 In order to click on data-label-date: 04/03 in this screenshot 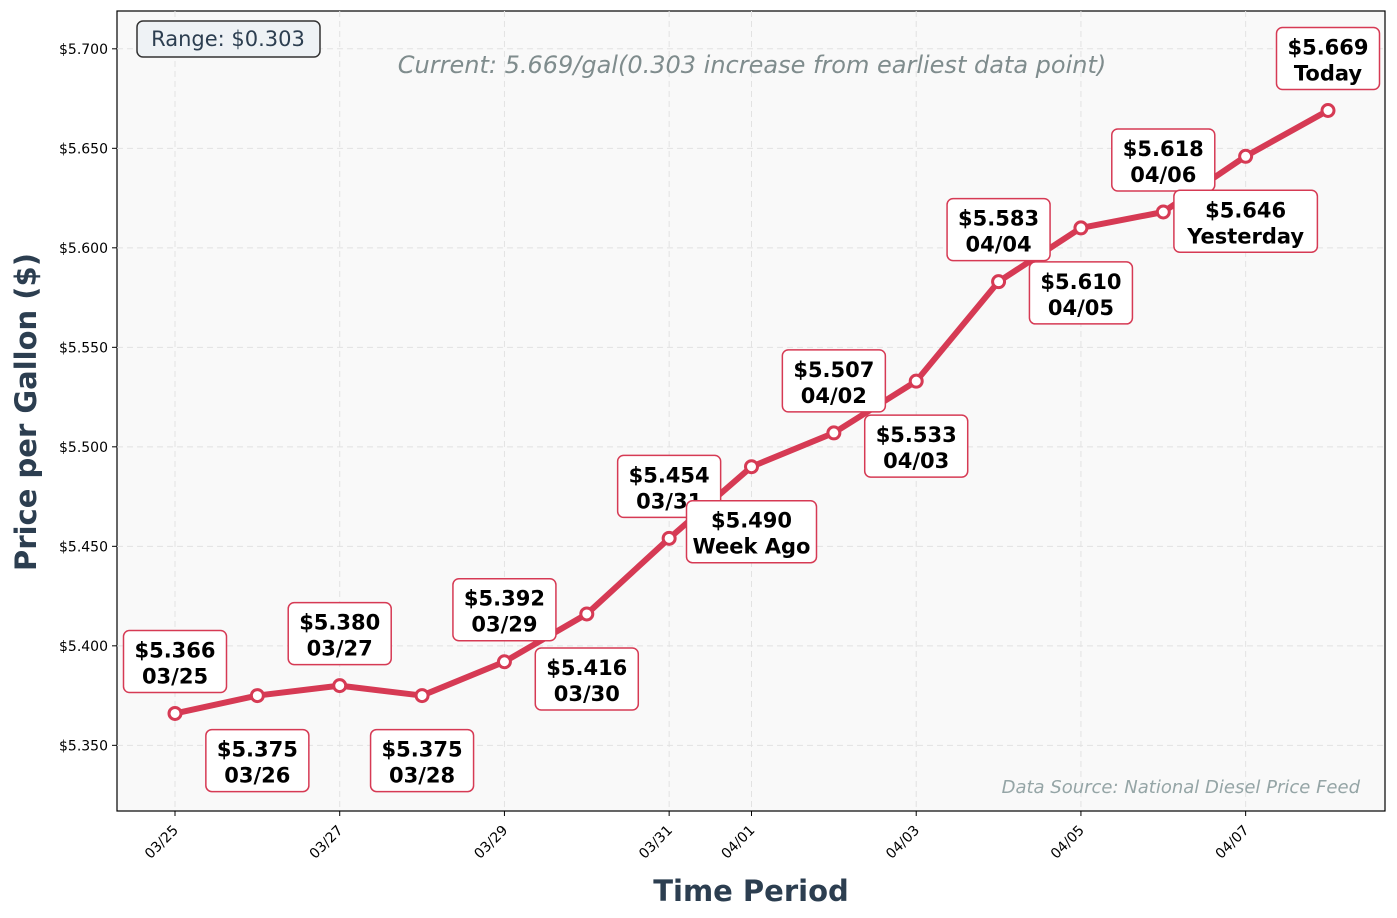, I will do `click(916, 461)`.